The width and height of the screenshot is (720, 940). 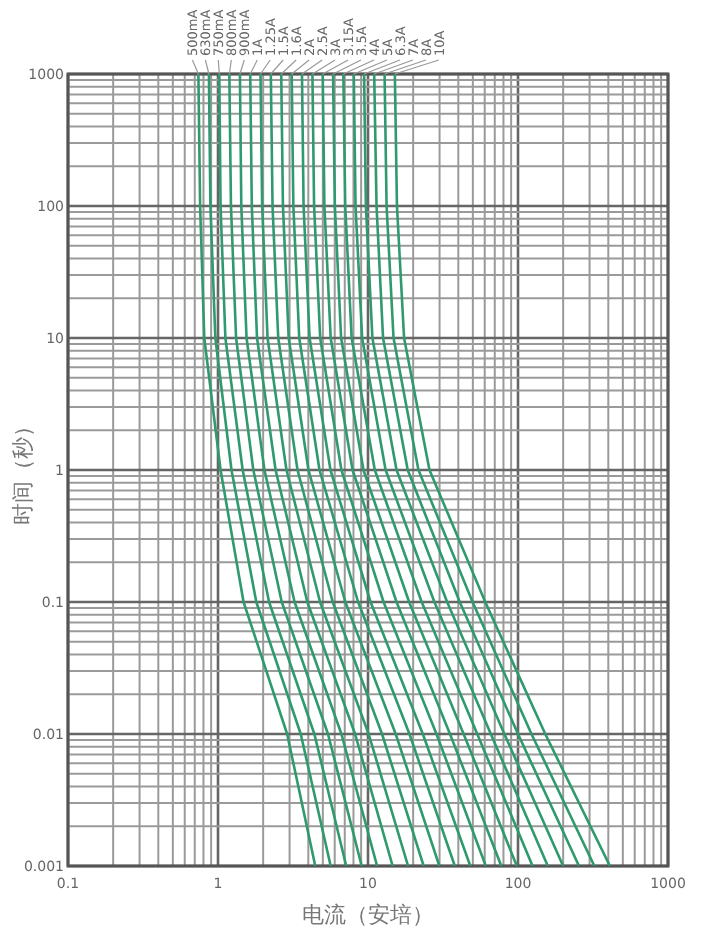 I want to click on y-axis-title: 时间（秒）, so click(x=23, y=470).